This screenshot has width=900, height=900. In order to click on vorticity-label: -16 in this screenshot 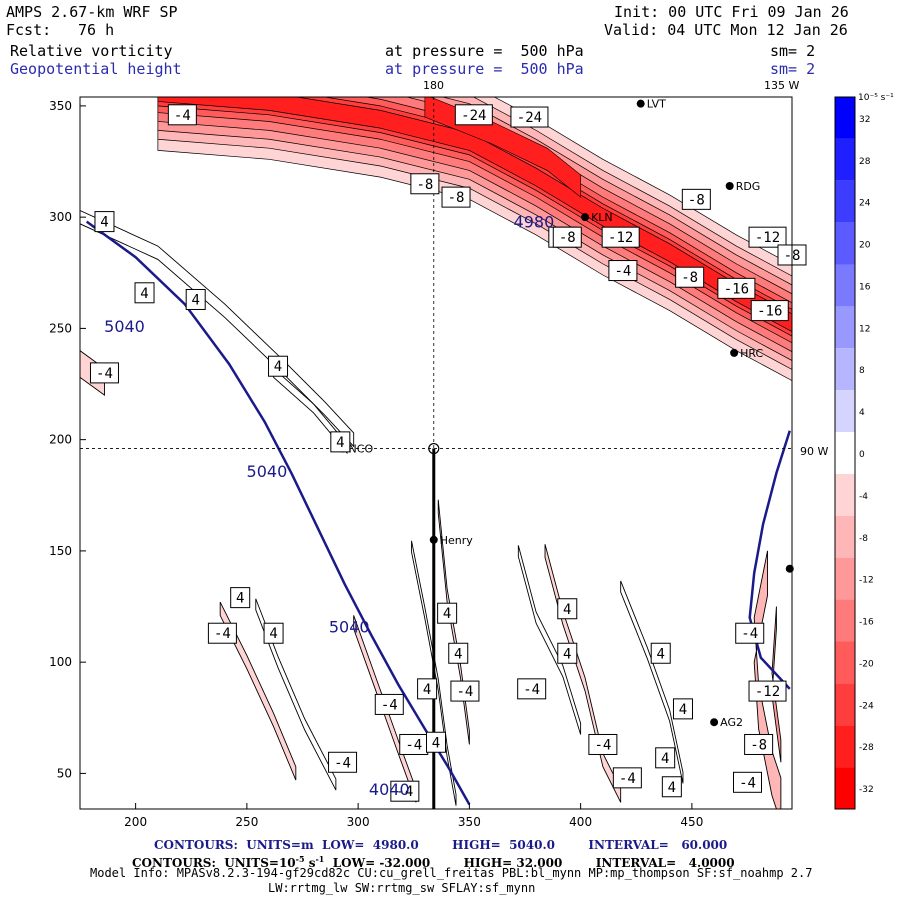, I will do `click(736, 289)`.